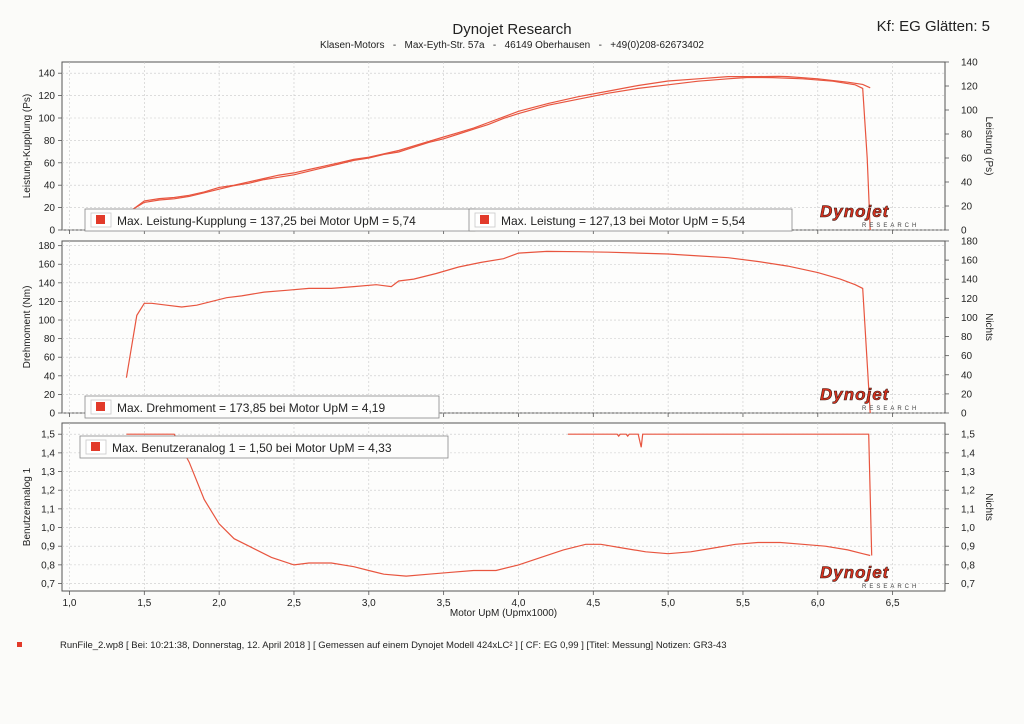 This screenshot has width=1024, height=724. What do you see at coordinates (968, 547) in the screenshot?
I see `y-tick-label-right: 0,9` at bounding box center [968, 547].